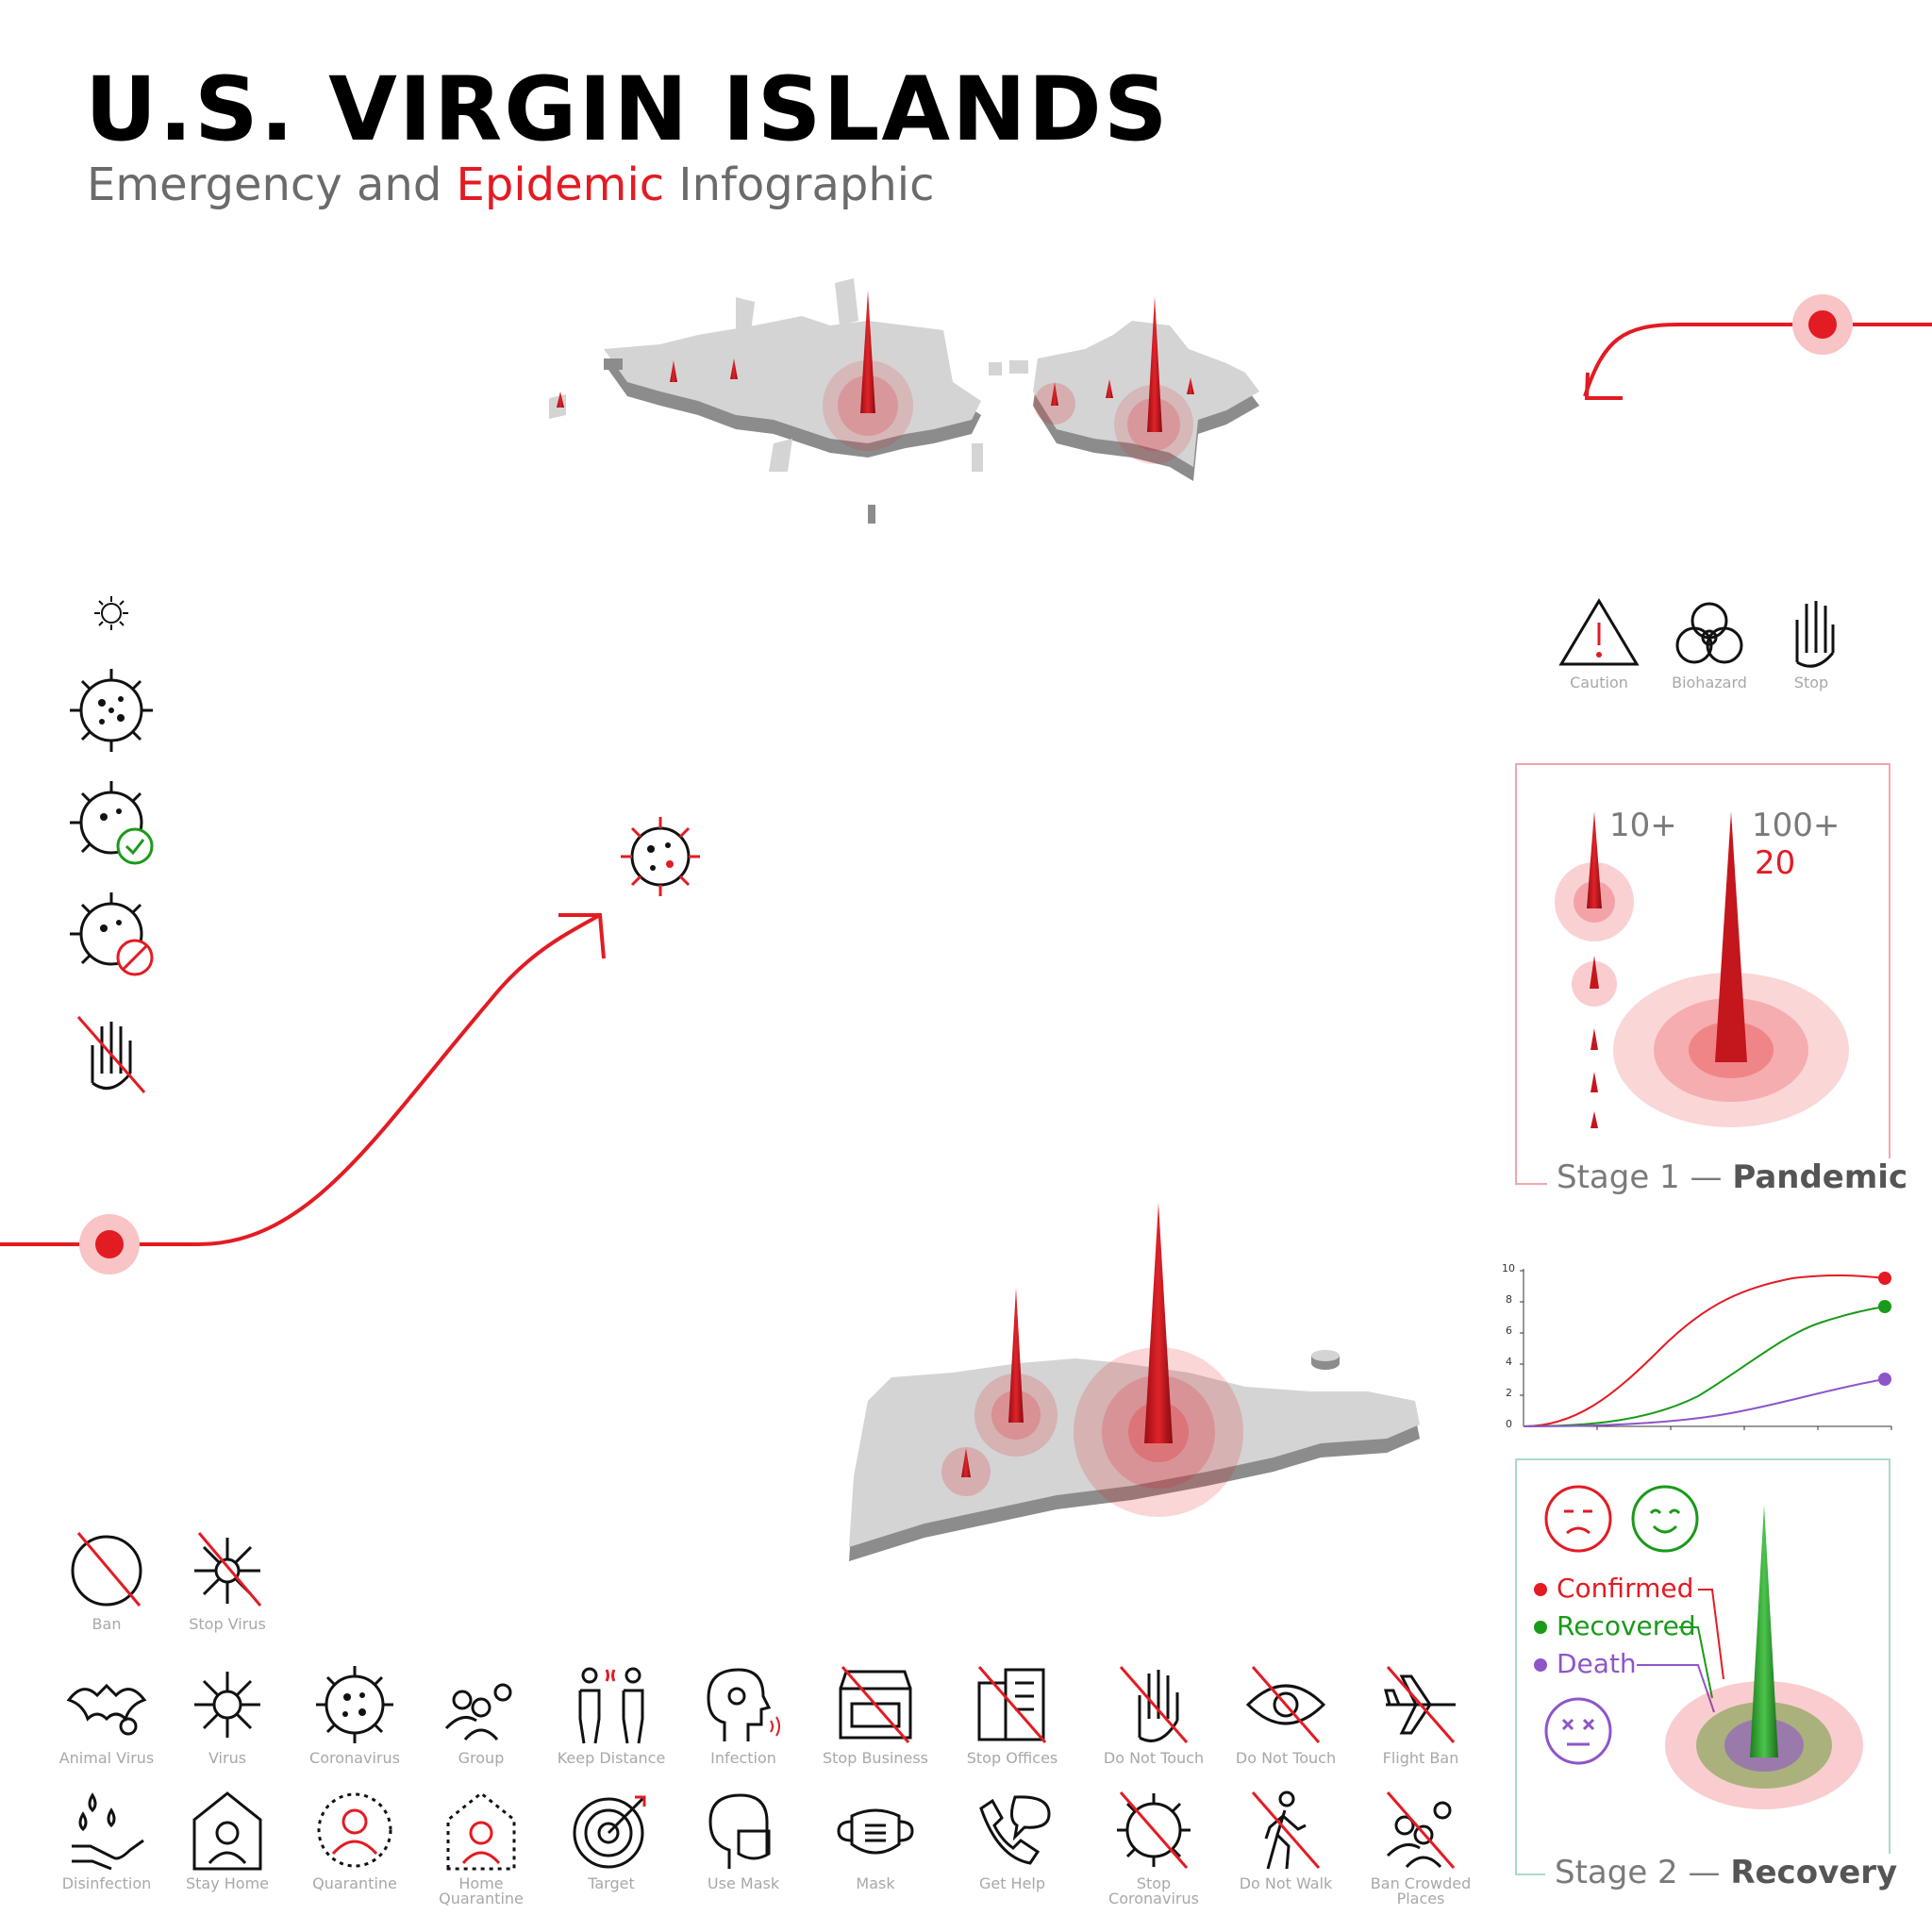  I want to click on stop-icon-cell: Stop, so click(1812, 667).